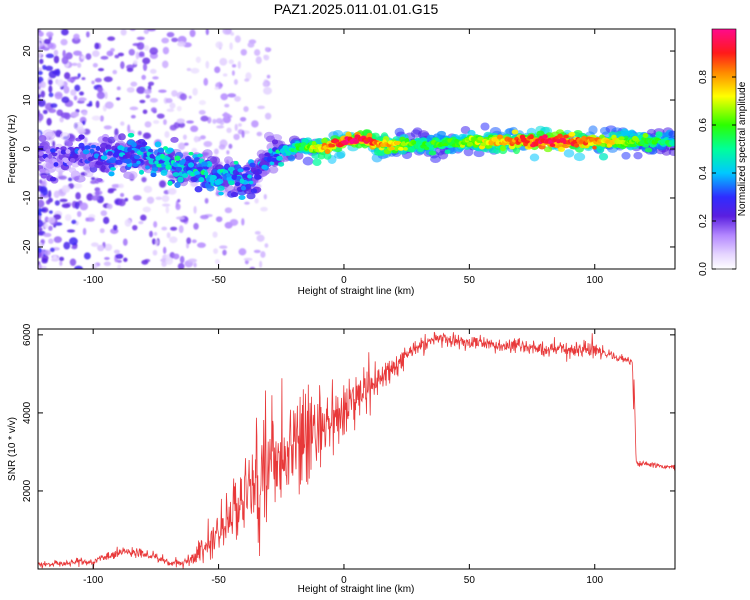 The height and width of the screenshot is (600, 750). Describe the element at coordinates (703, 269) in the screenshot. I see `colorbar-tick-label: 0.0` at that location.